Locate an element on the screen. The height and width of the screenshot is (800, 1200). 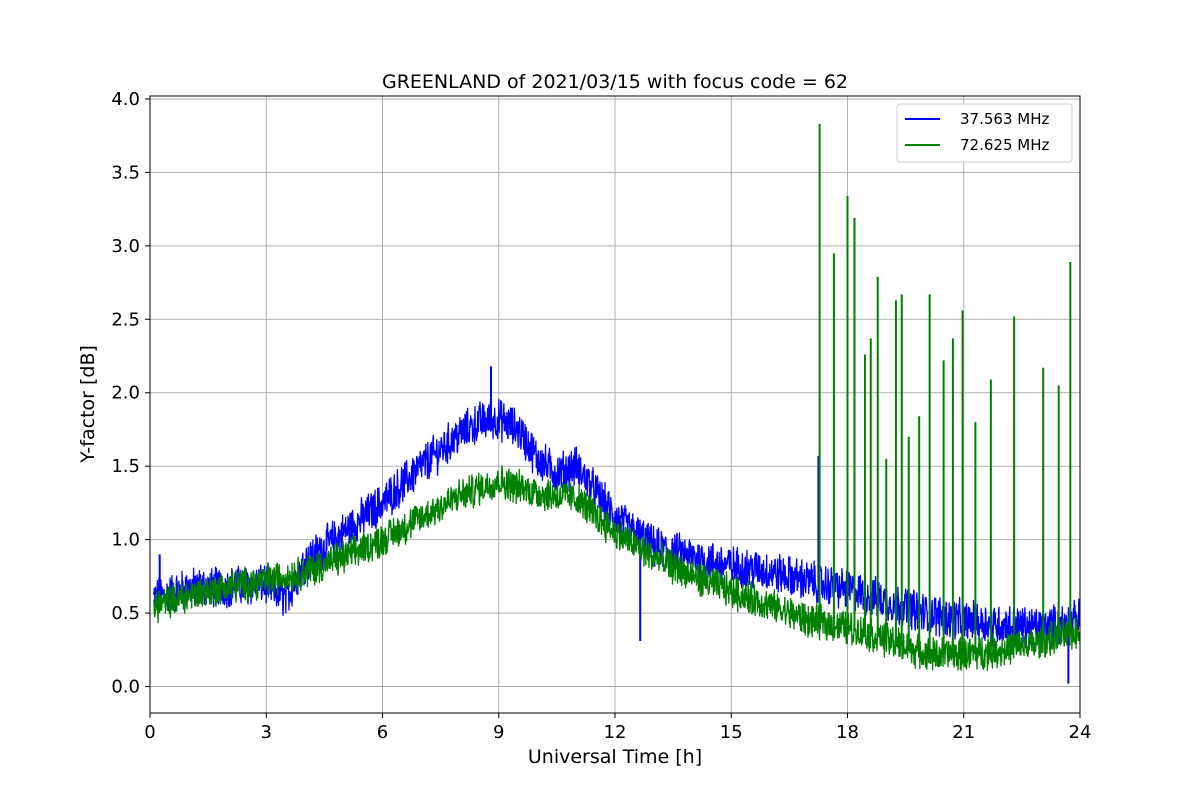
y-tick-label: 0.5 is located at coordinates (125, 613).